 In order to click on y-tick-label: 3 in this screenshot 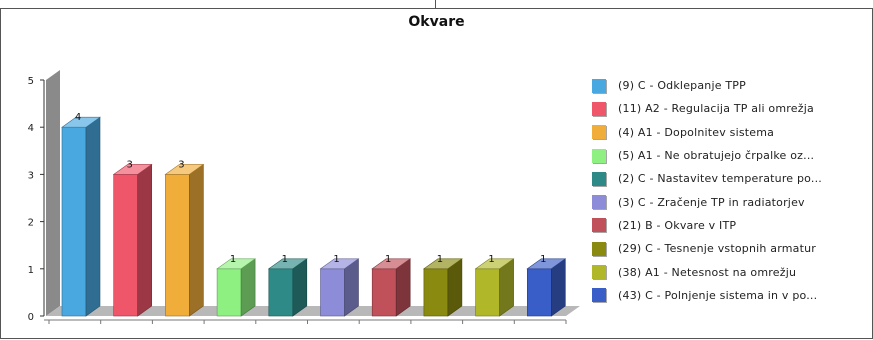, I will do `click(31, 175)`.